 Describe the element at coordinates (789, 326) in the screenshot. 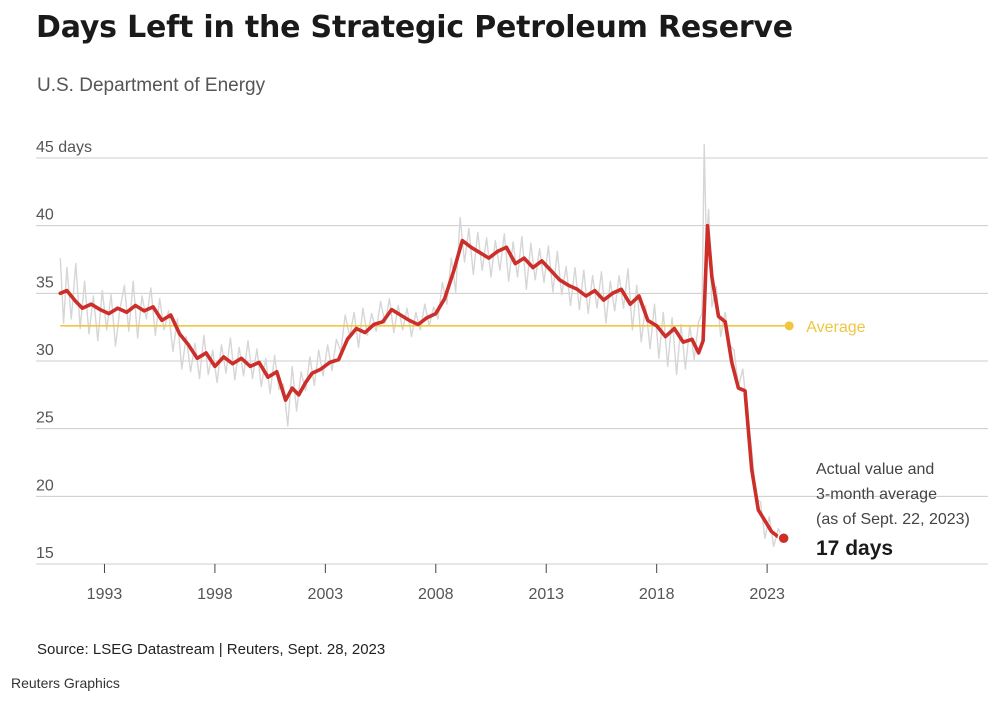

I see `average-marker` at that location.